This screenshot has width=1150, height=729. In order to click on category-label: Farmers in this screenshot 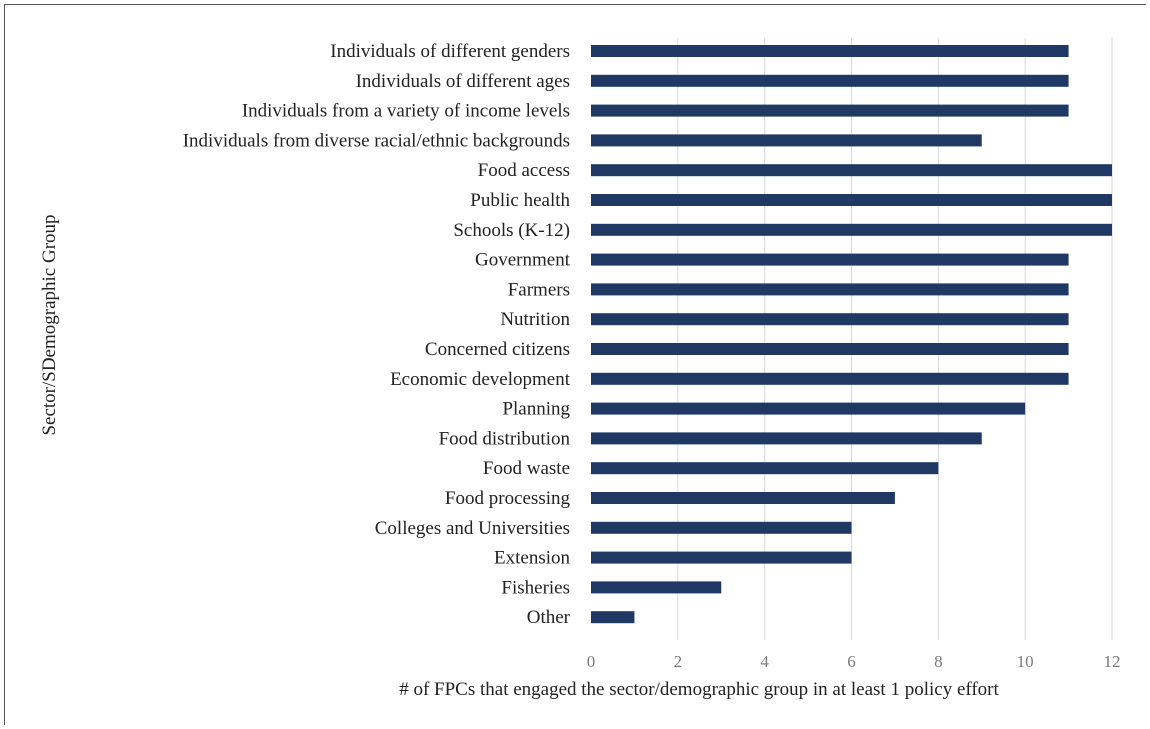, I will do `click(539, 289)`.